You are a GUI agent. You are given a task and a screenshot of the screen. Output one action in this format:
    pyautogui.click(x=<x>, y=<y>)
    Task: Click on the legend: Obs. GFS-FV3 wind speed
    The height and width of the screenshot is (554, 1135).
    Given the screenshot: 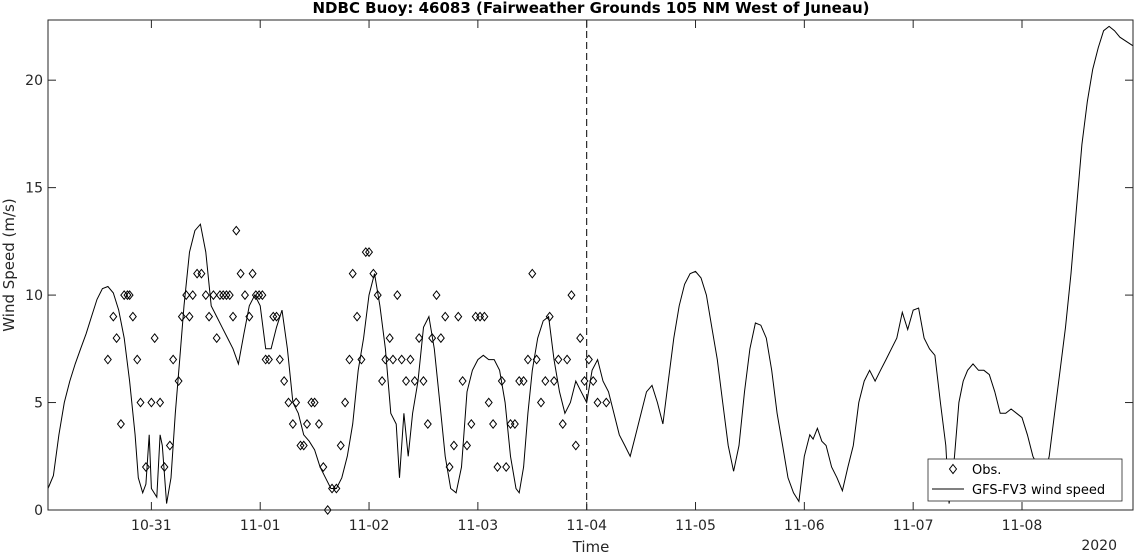 What is the action you would take?
    pyautogui.click(x=1025, y=480)
    